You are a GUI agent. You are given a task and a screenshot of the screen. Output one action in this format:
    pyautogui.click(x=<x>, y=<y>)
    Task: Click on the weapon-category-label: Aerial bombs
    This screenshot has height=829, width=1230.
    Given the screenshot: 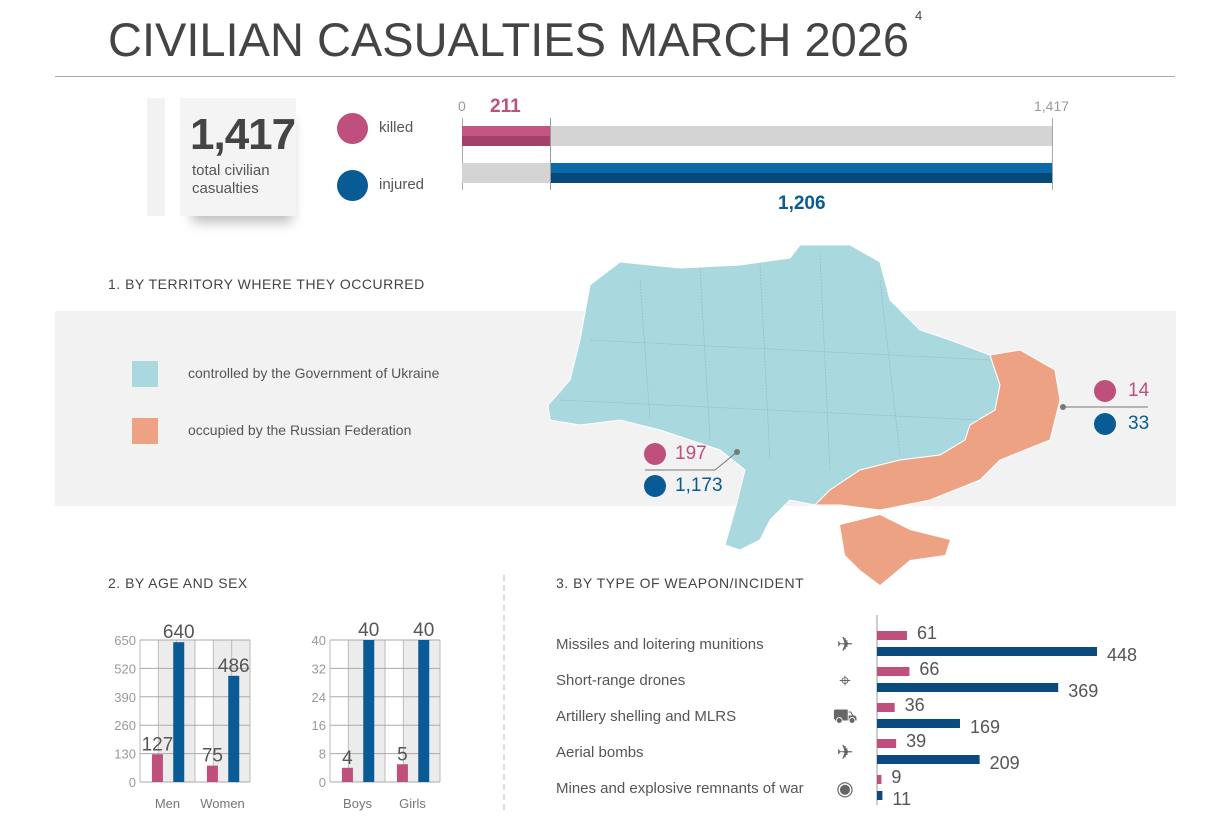 What is the action you would take?
    pyautogui.click(x=600, y=752)
    